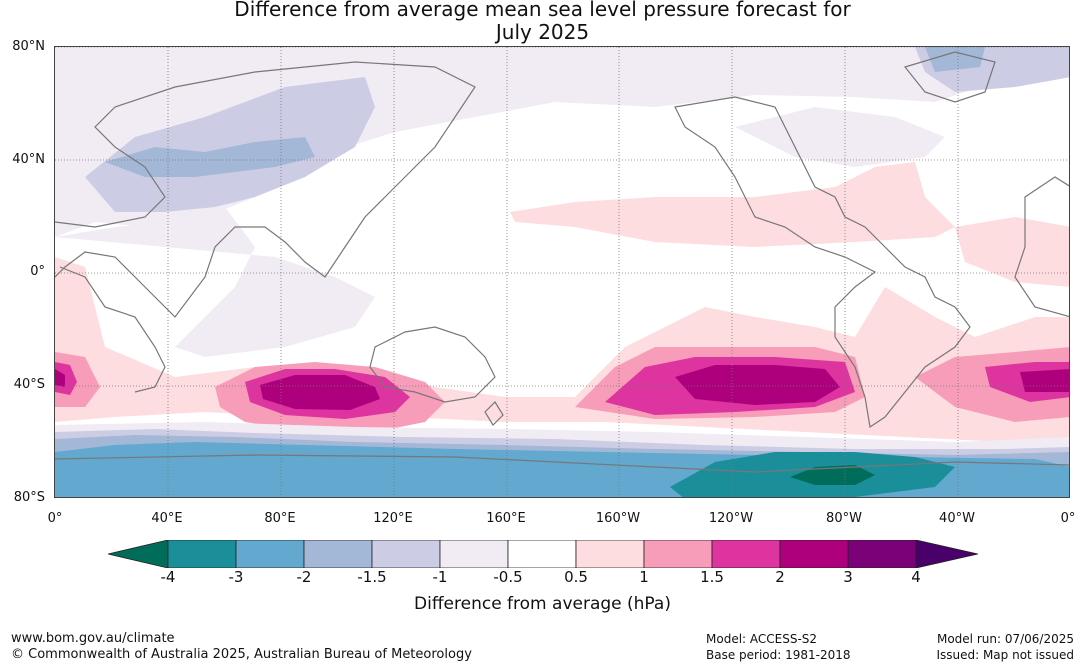  Describe the element at coordinates (440, 577) in the screenshot. I see `legend-tick-neg1: -1` at that location.